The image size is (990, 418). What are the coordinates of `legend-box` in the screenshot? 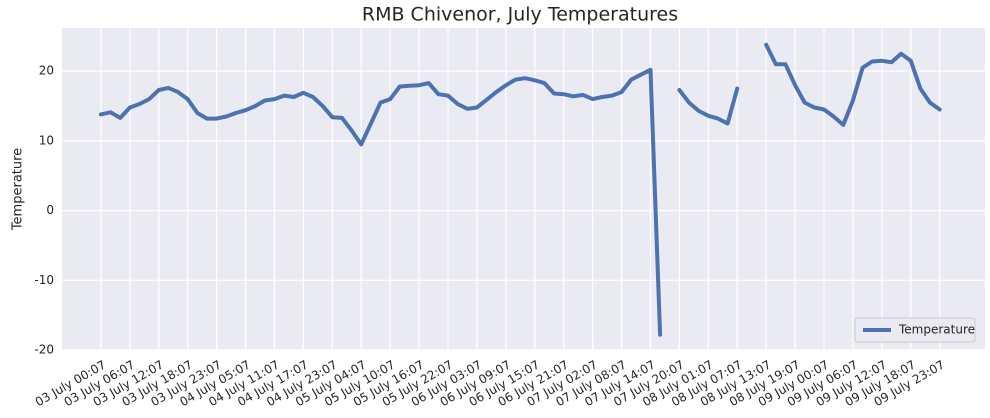 It's located at (915, 330).